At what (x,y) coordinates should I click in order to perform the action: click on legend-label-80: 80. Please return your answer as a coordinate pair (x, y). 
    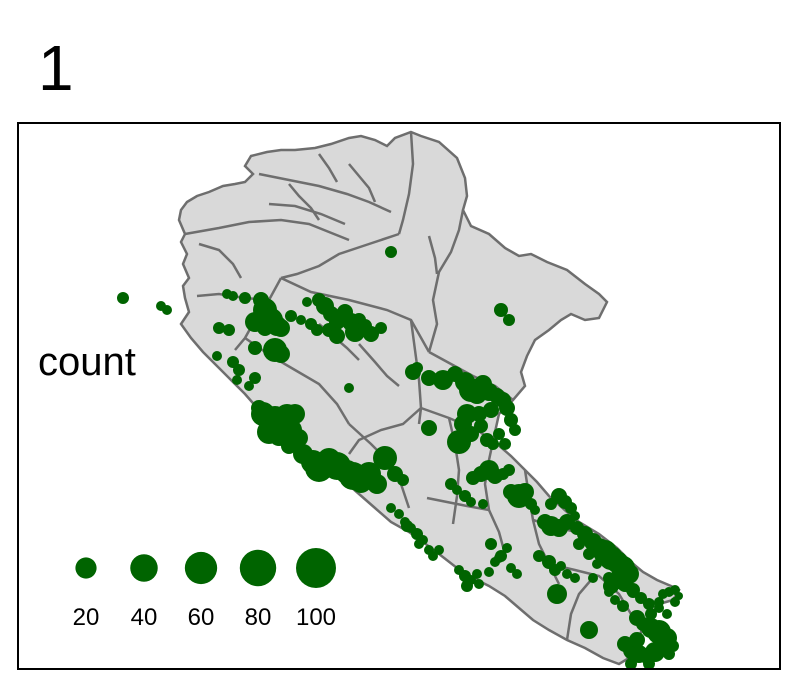
    Looking at the image, I should click on (258, 617).